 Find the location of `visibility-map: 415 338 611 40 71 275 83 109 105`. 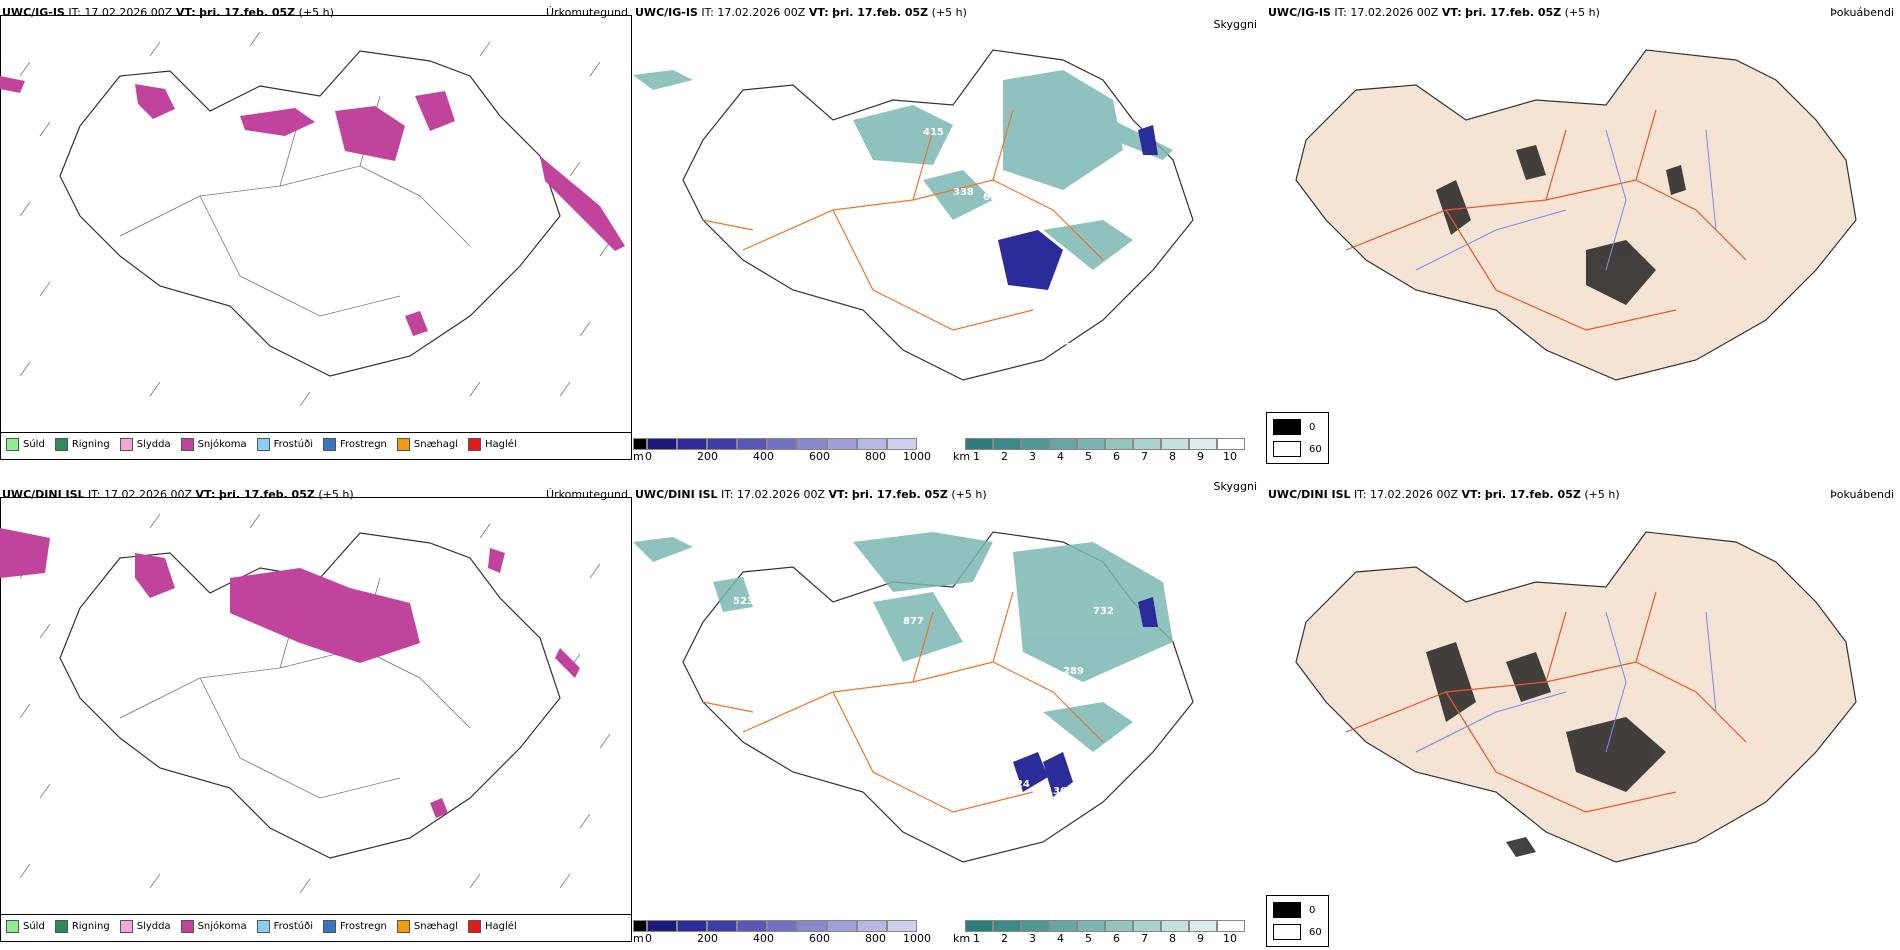

visibility-map: 415 338 611 40 71 275 83 109 105 is located at coordinates (913, 215).